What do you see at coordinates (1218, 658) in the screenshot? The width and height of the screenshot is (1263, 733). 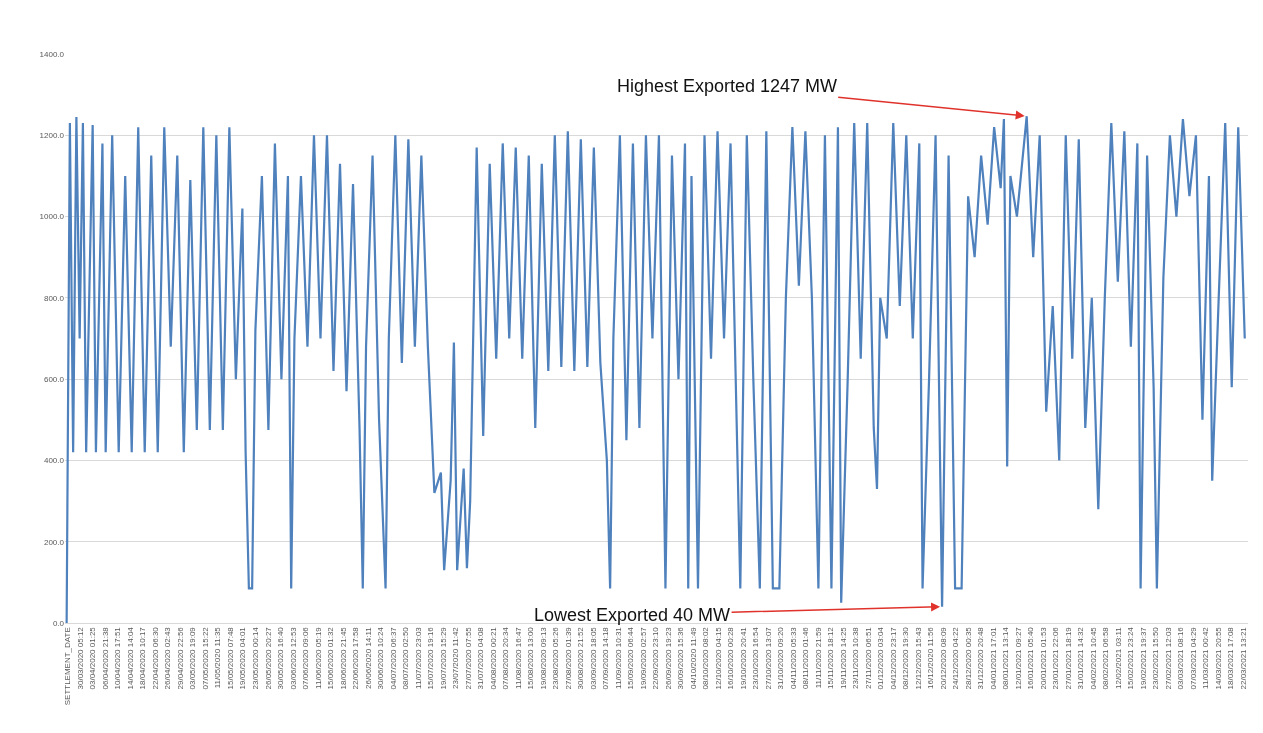 I see `x-tick-label: 14/03/2021 20:55` at bounding box center [1218, 658].